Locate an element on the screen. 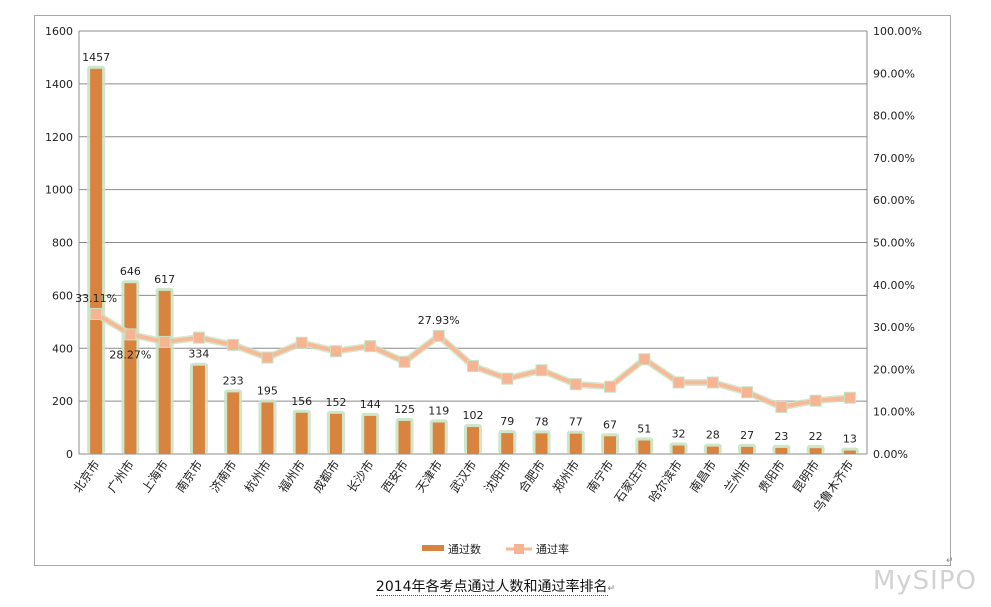  y-left-tick-label: 0 is located at coordinates (69, 454).